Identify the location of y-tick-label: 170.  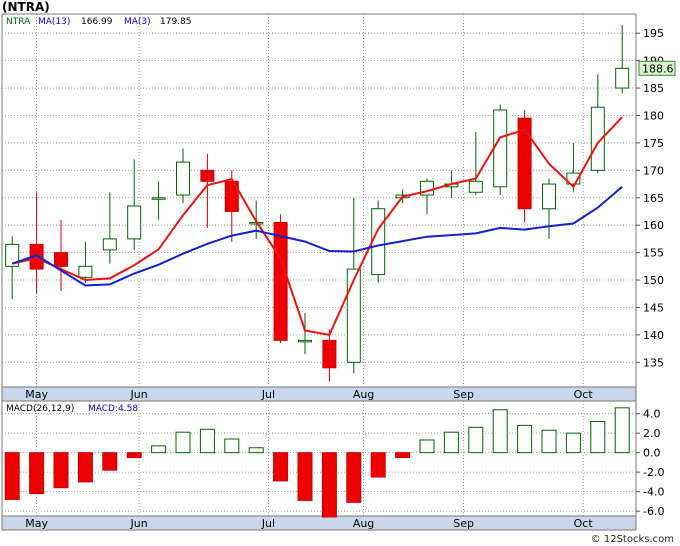
(653, 170).